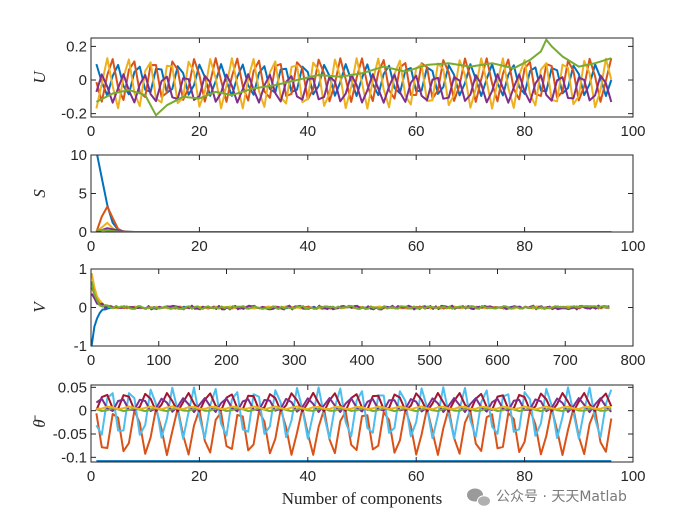  Describe the element at coordinates (83, 269) in the screenshot. I see `y-tick-label: 1` at that location.